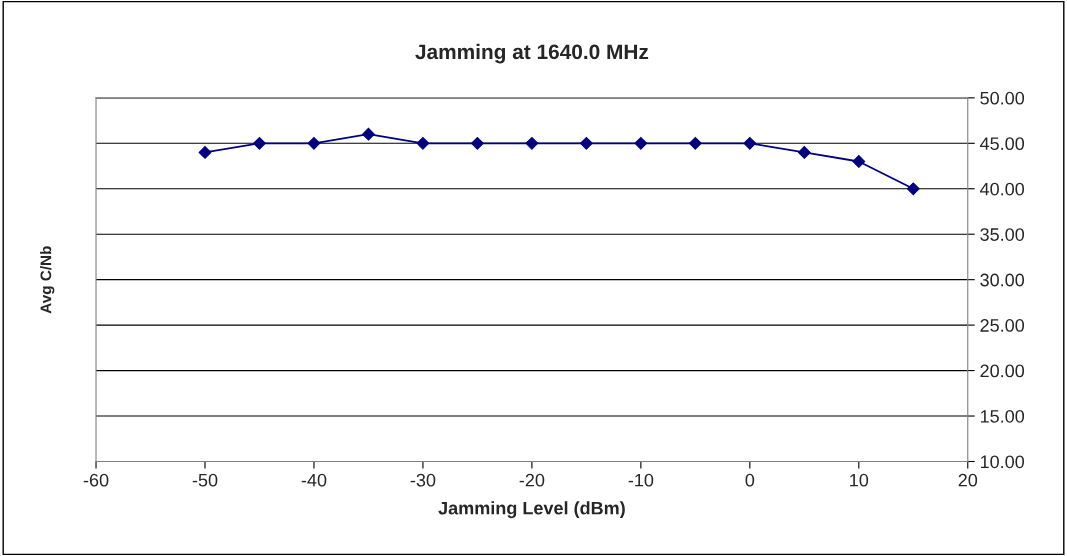 The image size is (1067, 556). Describe the element at coordinates (1002, 462) in the screenshot. I see `y-tick-label: 10.00` at that location.